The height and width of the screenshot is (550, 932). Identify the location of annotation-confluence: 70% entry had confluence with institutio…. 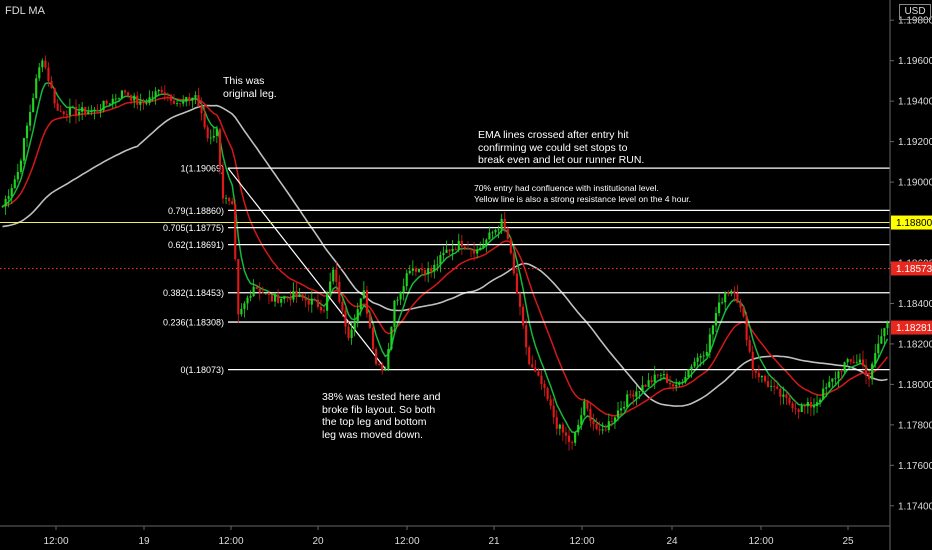
(583, 193).